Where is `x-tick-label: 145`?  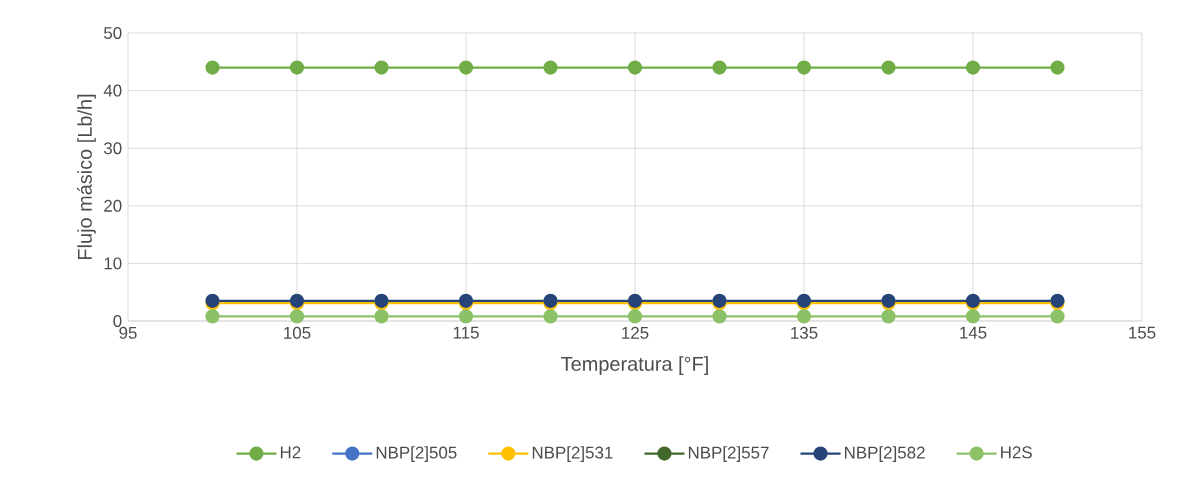 x-tick-label: 145 is located at coordinates (973, 332).